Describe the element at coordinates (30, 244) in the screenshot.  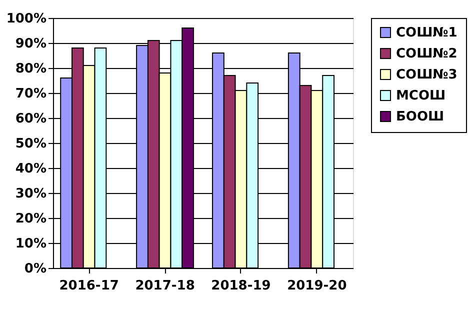
I see `y-tick-label: 10%` at that location.